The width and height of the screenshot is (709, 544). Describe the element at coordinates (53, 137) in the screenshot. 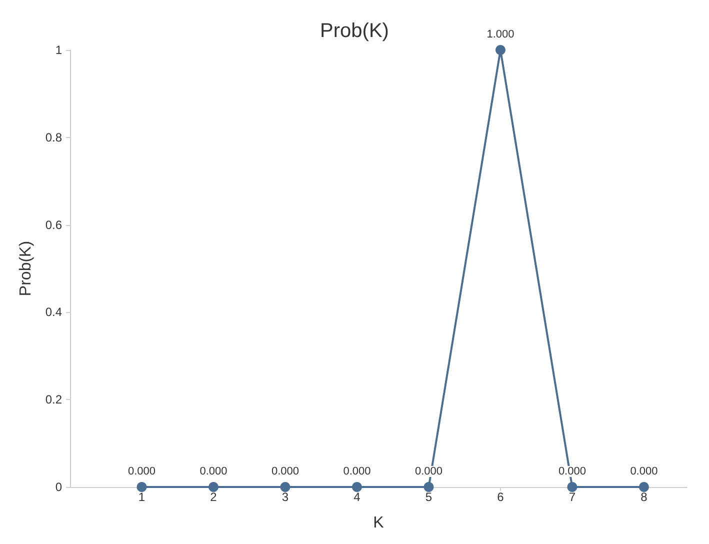

I see `y-tick-label: 0.8` at that location.